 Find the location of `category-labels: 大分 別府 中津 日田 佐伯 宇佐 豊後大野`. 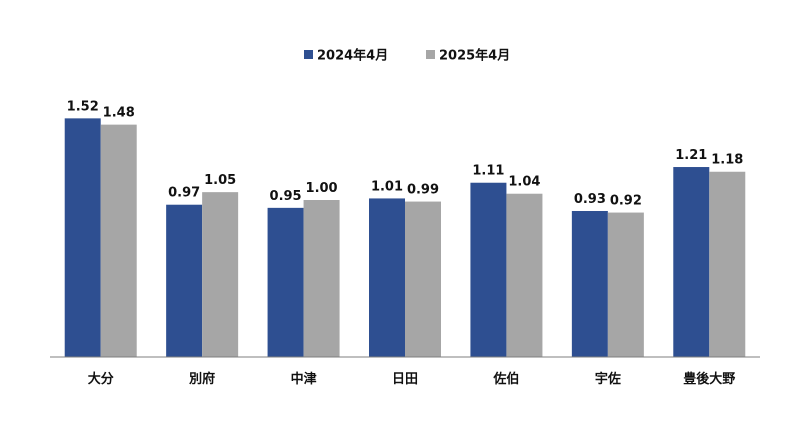

category-labels: 大分 別府 中津 日田 佐伯 宇佐 豊後大野 is located at coordinates (412, 379).